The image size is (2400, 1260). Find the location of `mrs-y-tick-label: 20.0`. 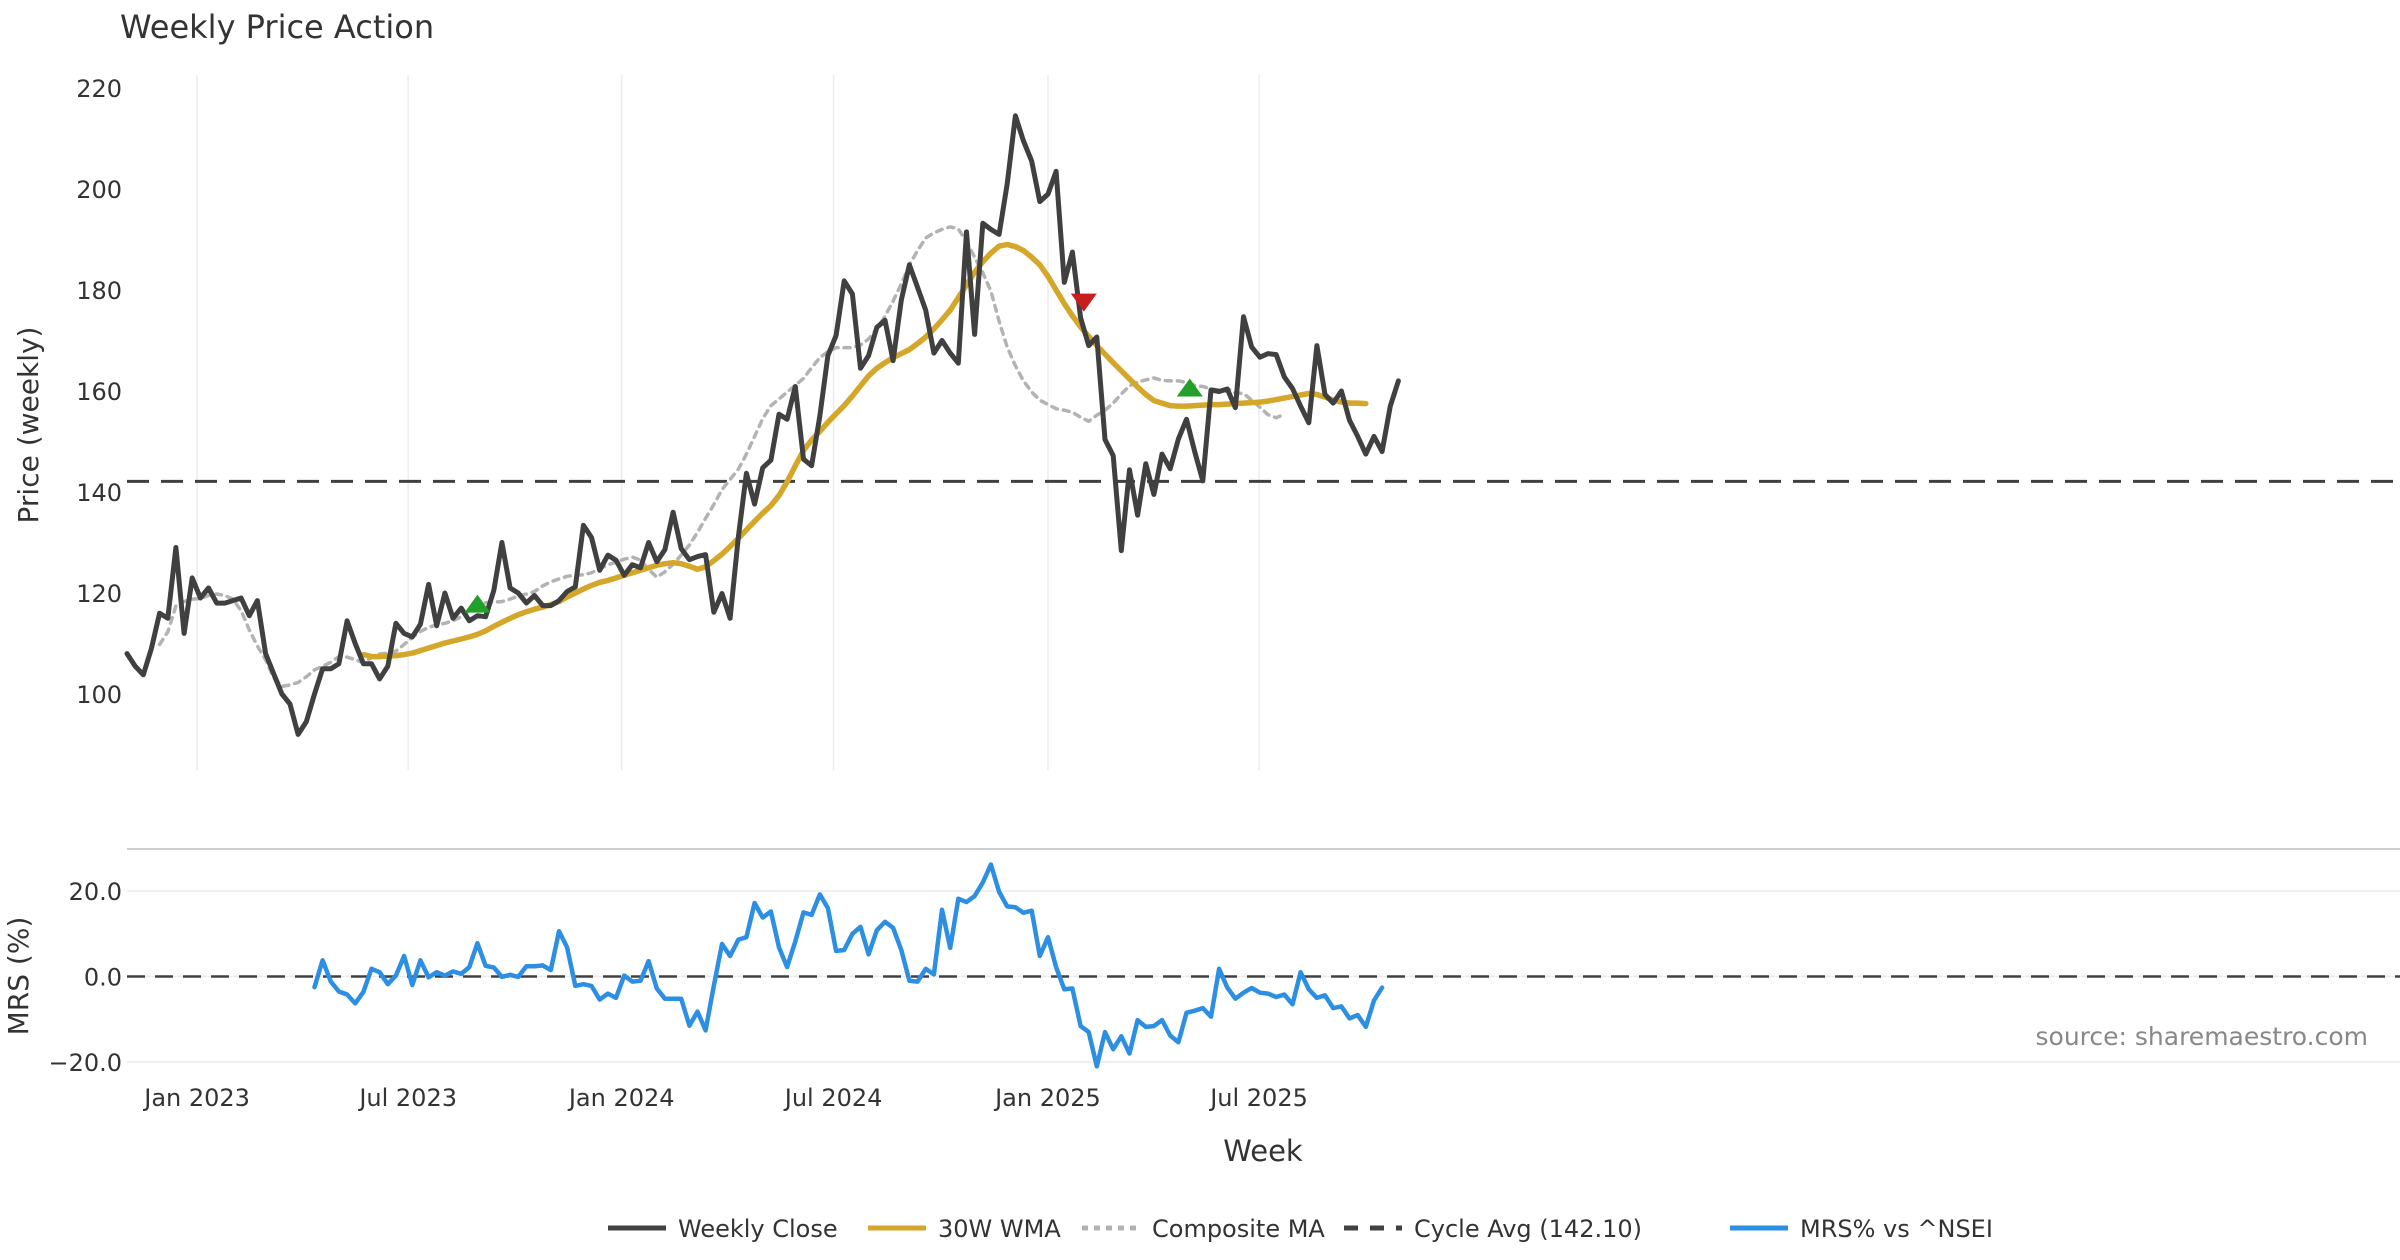

mrs-y-tick-label: 20.0 is located at coordinates (95, 892).